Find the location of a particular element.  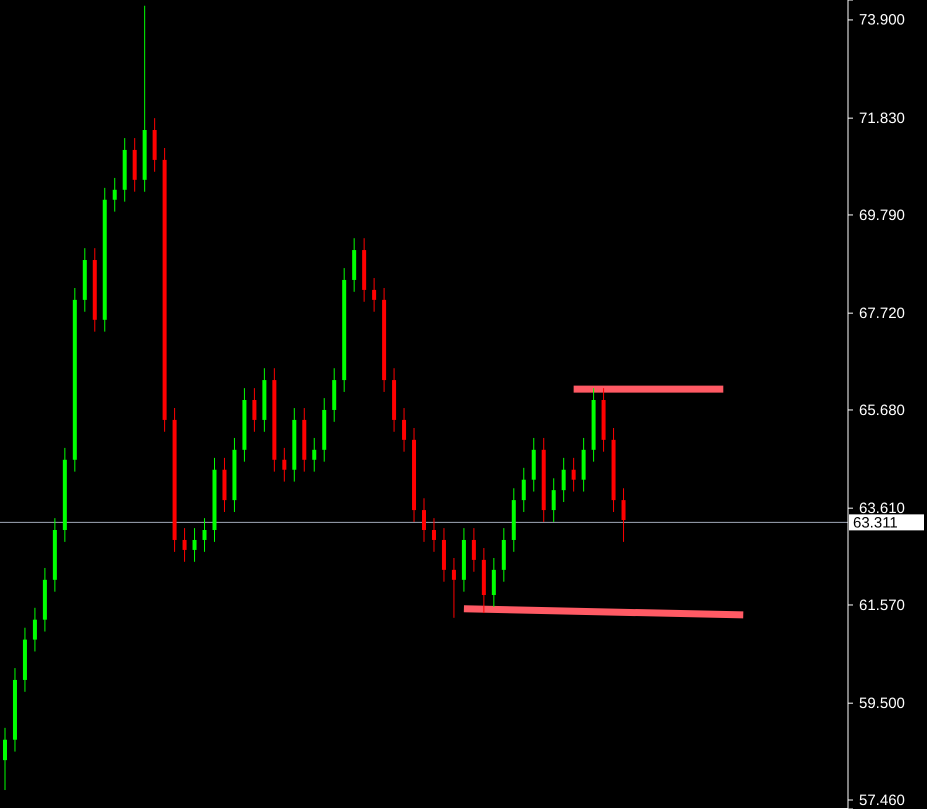

y-tick-label: 65.680 is located at coordinates (882, 410).